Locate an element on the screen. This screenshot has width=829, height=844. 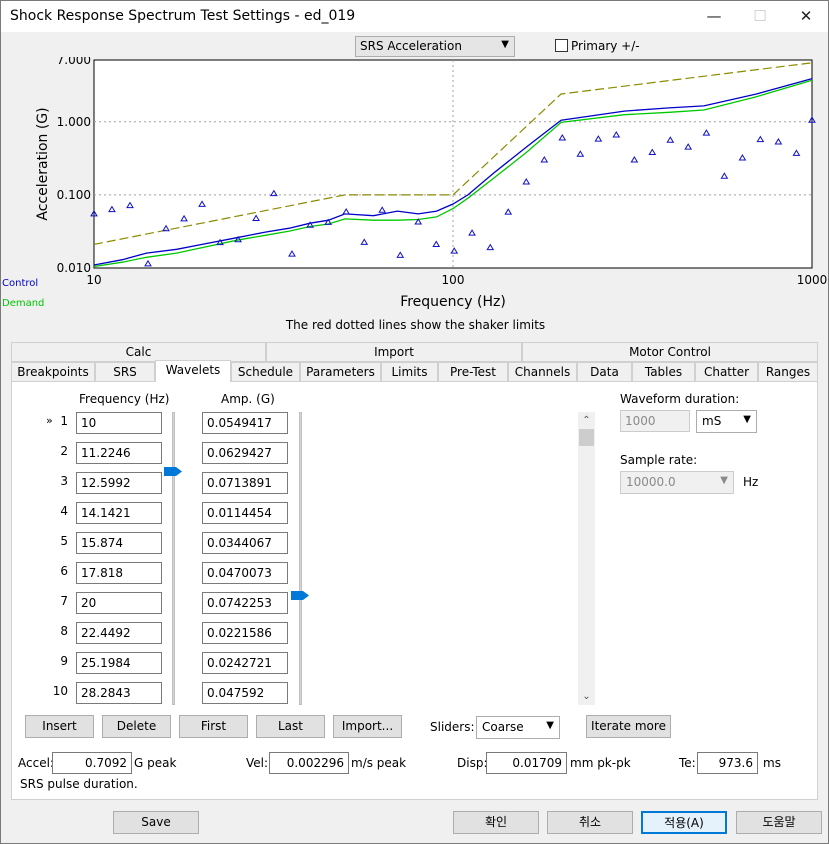
tab-parameters: Parameters is located at coordinates (340, 372).